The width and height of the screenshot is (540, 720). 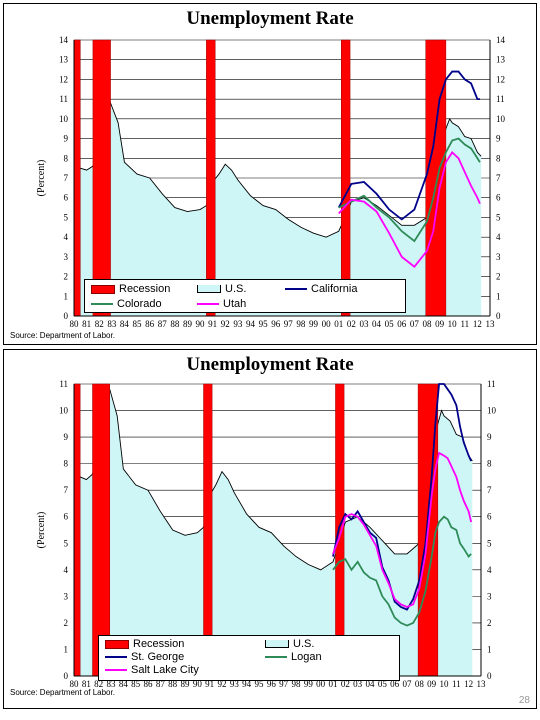 I want to click on legend-label: Logan, so click(x=306, y=657).